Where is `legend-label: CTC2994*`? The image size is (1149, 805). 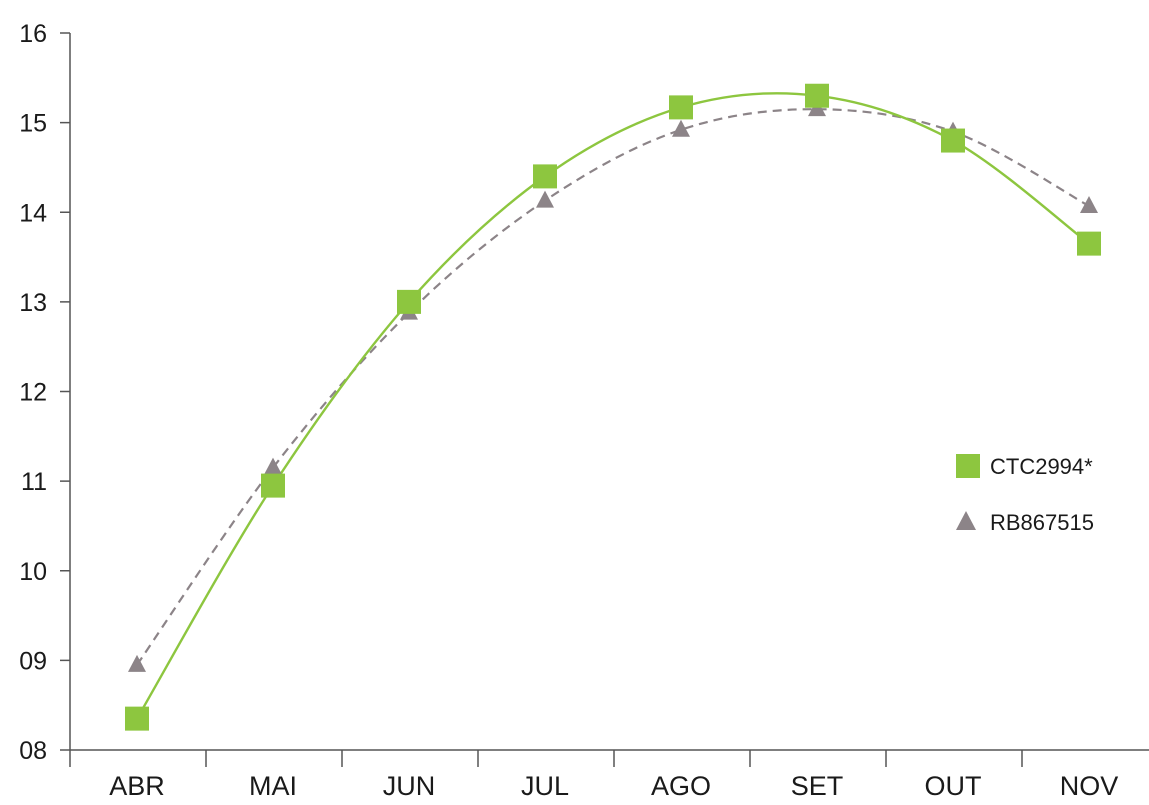 legend-label: CTC2994* is located at coordinates (1041, 466).